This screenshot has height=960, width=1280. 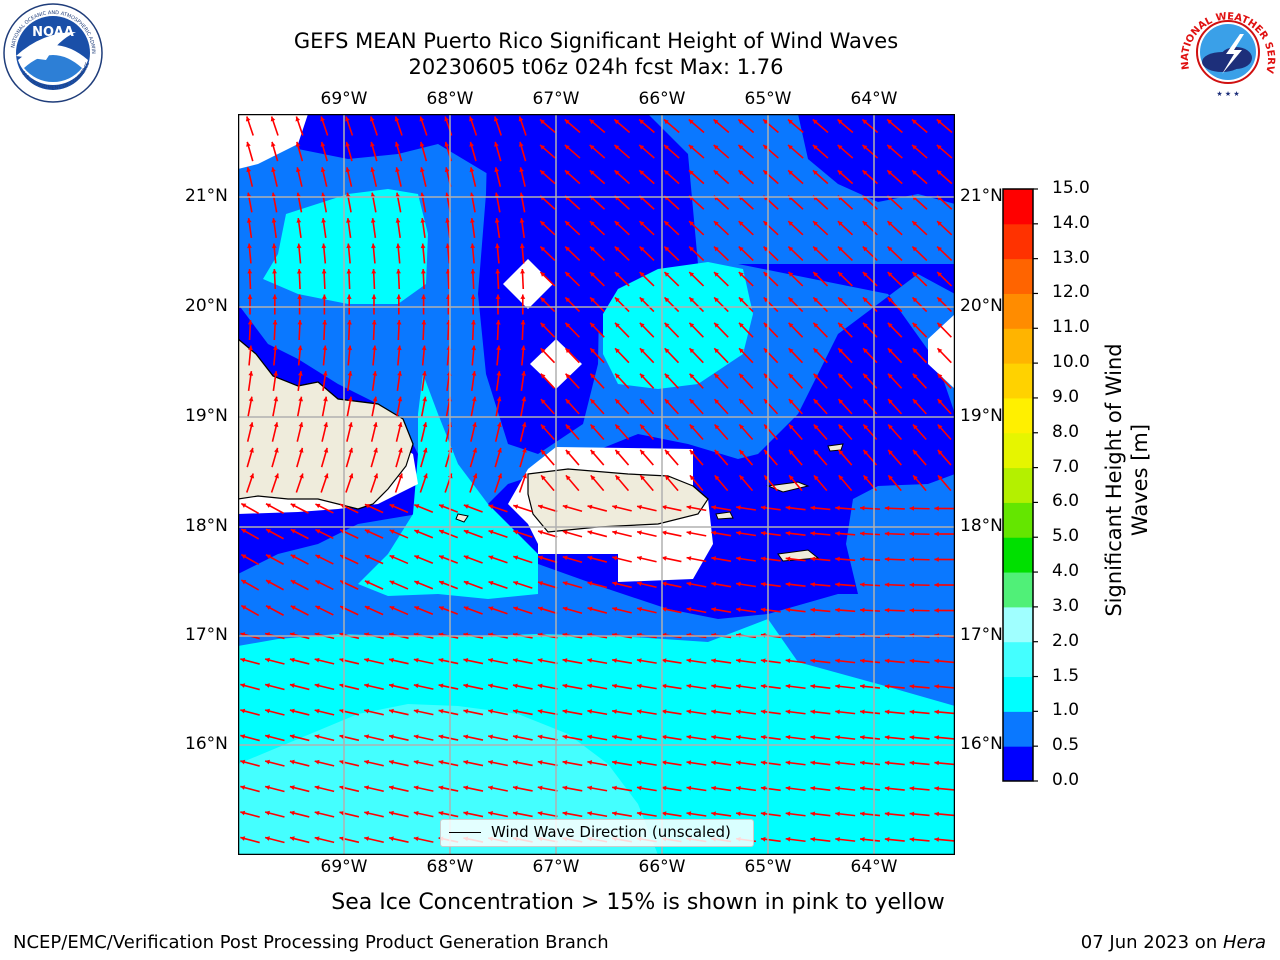 What do you see at coordinates (1071, 222) in the screenshot?
I see `colorbar-tick-label: 14.0` at bounding box center [1071, 222].